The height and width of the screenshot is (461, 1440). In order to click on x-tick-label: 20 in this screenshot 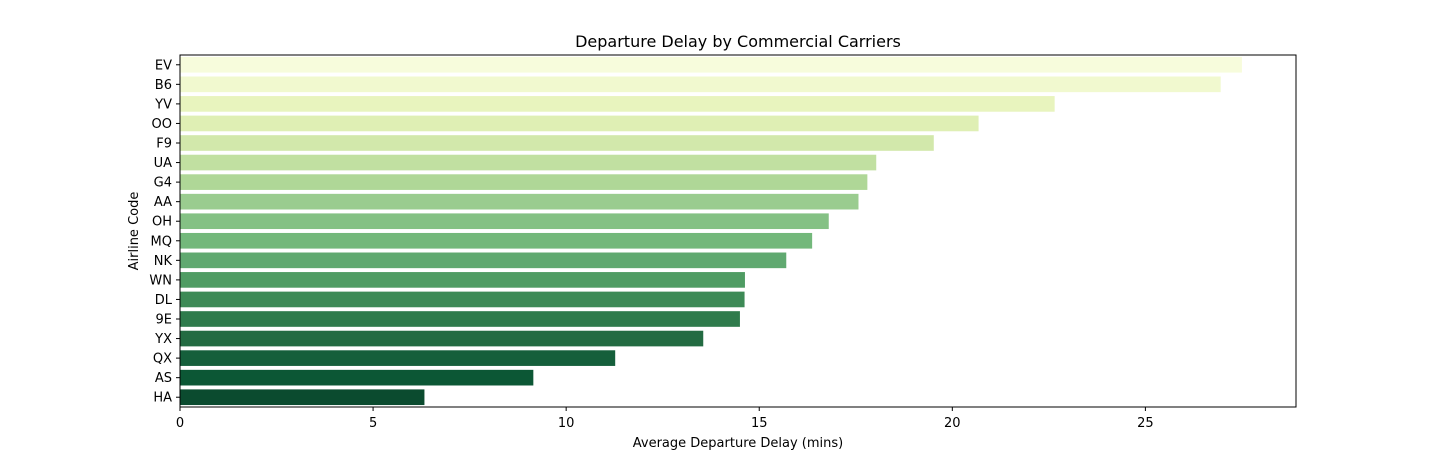, I will do `click(952, 423)`.